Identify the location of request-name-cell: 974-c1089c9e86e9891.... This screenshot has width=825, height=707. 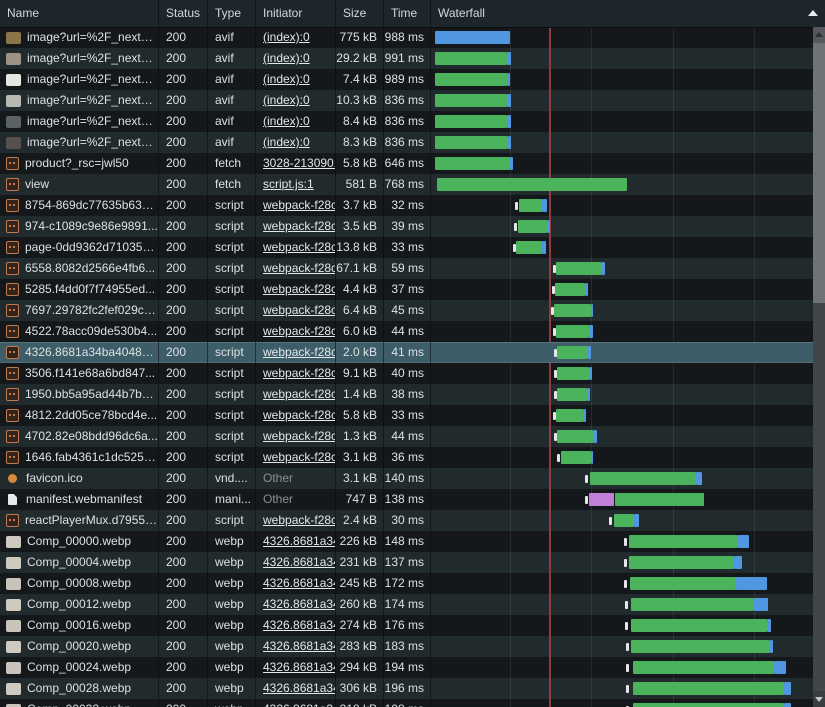
(79, 226).